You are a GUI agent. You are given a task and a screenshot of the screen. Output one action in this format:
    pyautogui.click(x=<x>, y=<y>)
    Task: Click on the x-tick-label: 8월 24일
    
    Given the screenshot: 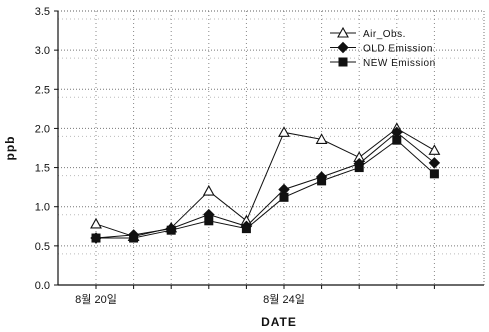 What is the action you would take?
    pyautogui.click(x=284, y=299)
    